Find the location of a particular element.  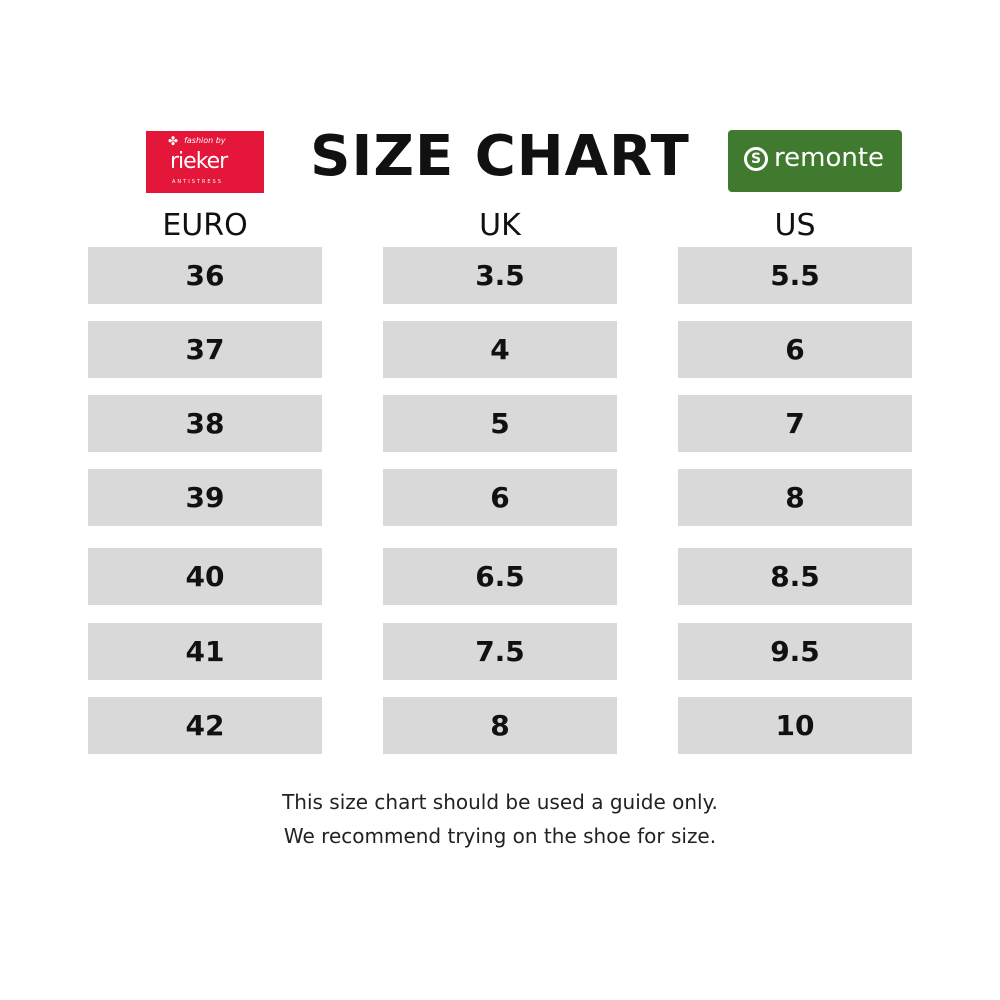

size-cell-uk: 7.5 is located at coordinates (500, 651).